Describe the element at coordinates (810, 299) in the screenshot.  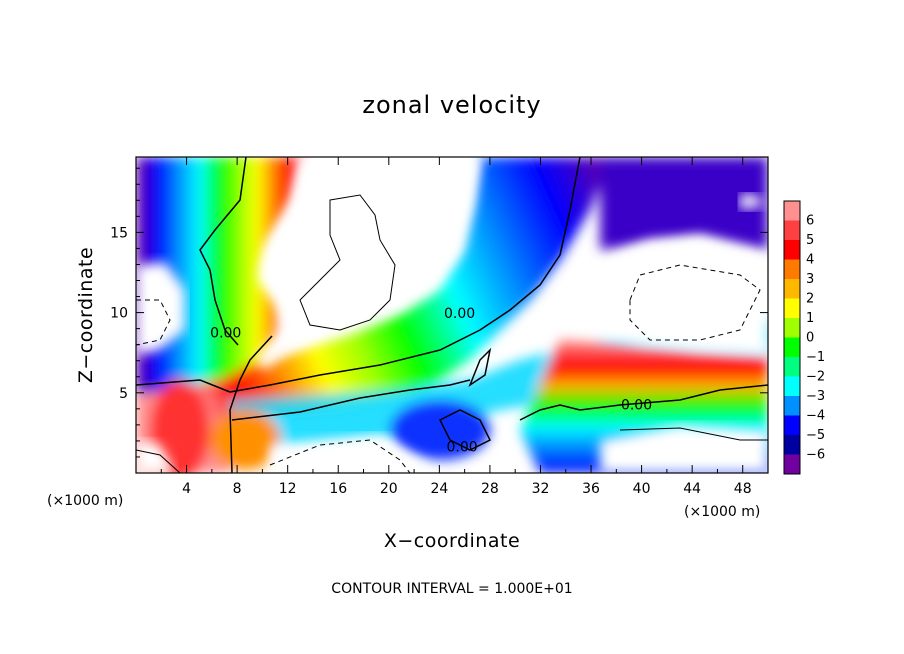
I see `colorbar-label: 2` at that location.